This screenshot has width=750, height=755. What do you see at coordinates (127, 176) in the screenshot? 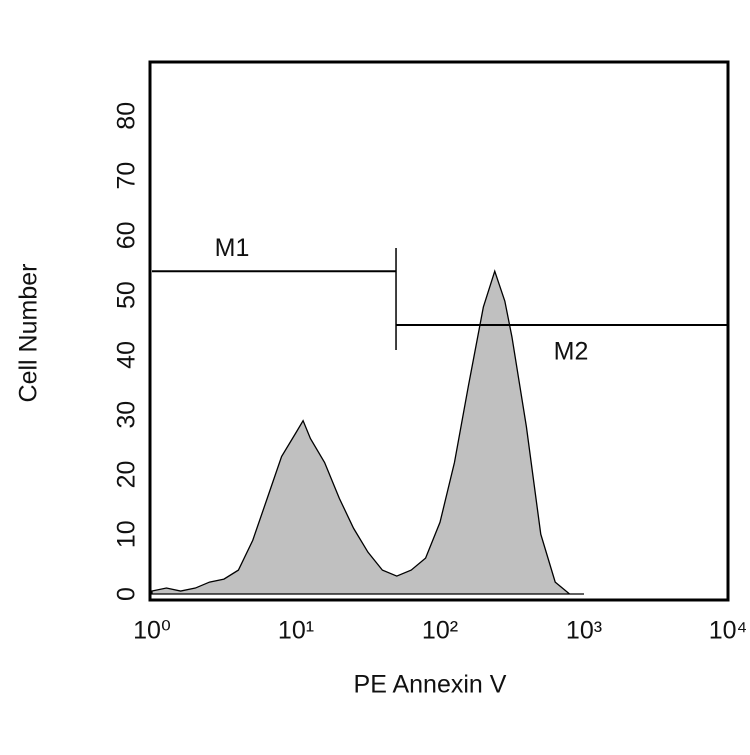
I see `y-tick-label: 70` at bounding box center [127, 176].